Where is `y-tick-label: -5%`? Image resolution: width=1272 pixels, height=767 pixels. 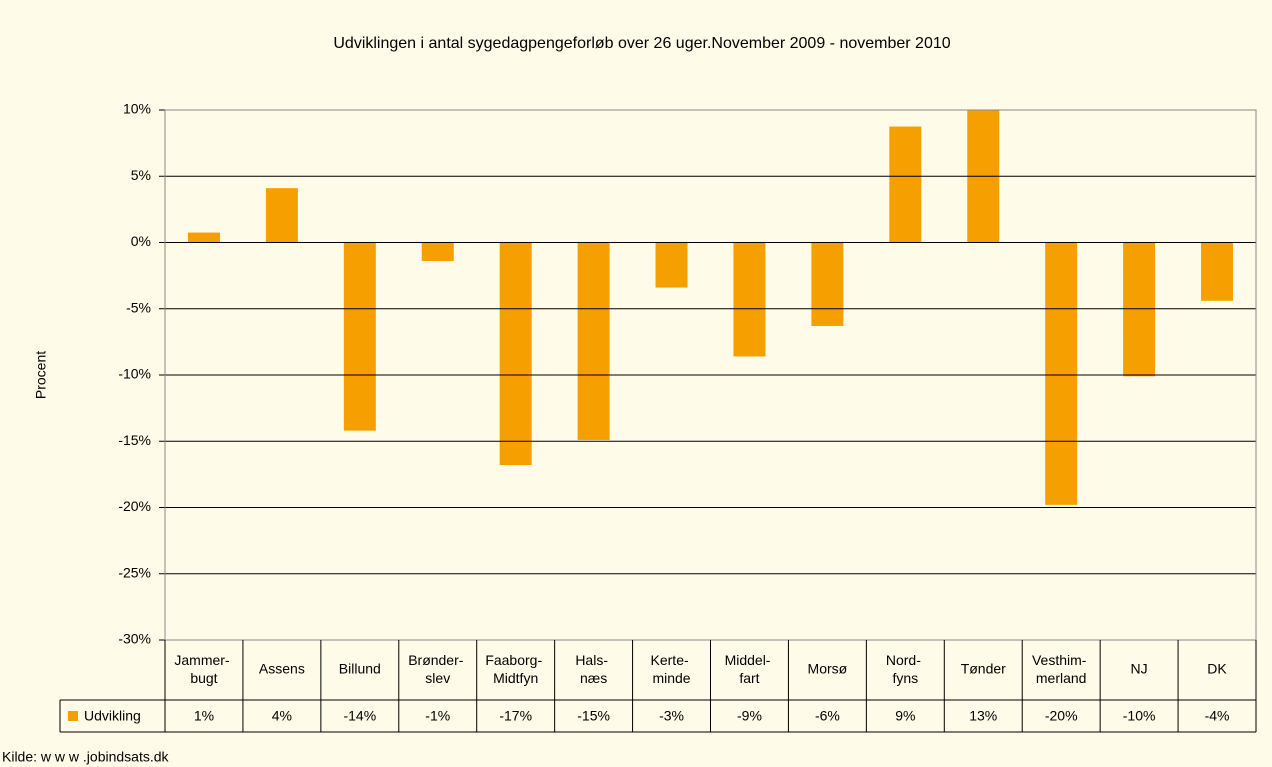 y-tick-label: -5% is located at coordinates (138, 307).